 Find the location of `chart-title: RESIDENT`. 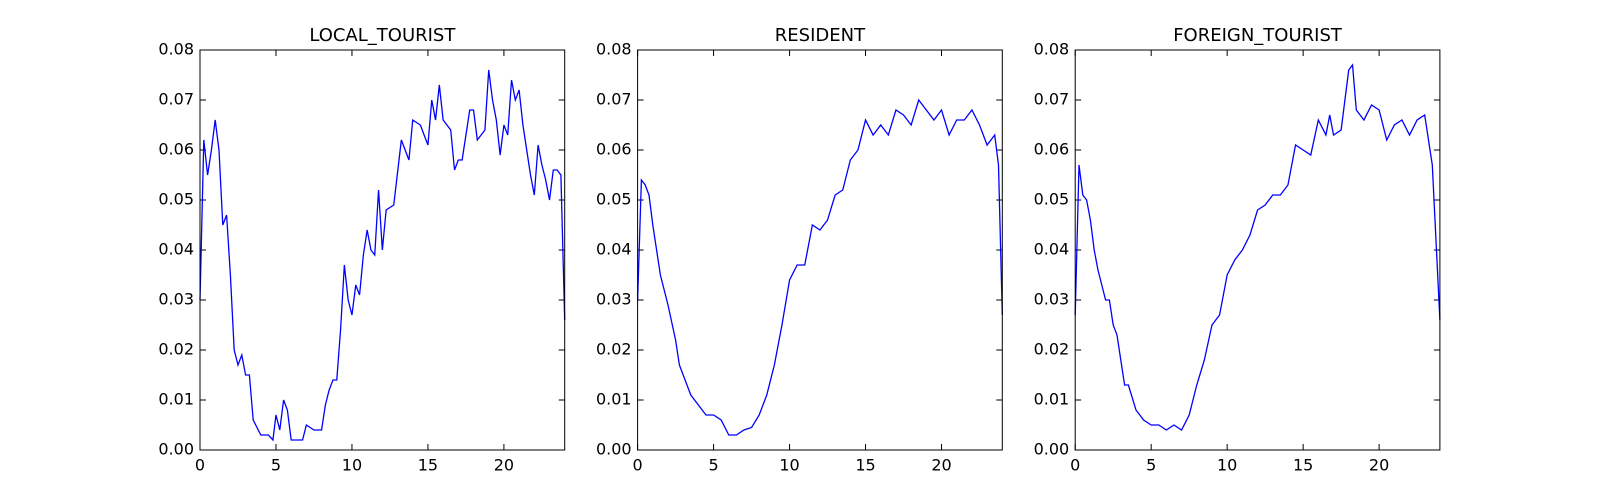

chart-title: RESIDENT is located at coordinates (820, 35).